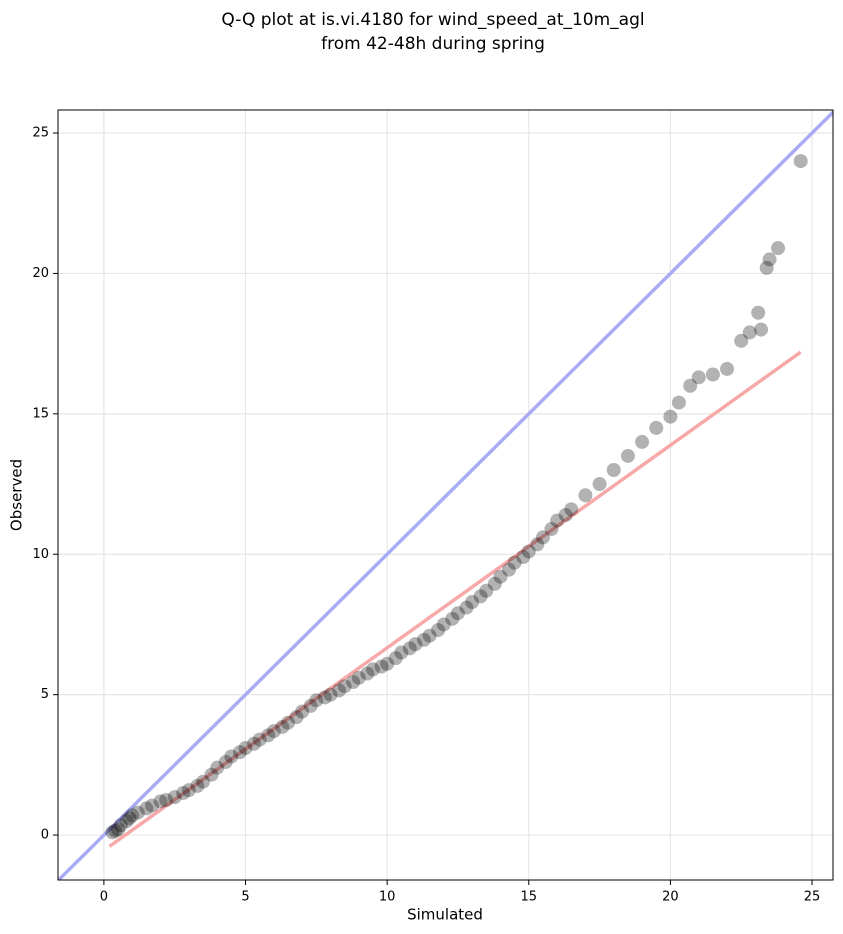  I want to click on y-axis-label: Observed, so click(17, 495).